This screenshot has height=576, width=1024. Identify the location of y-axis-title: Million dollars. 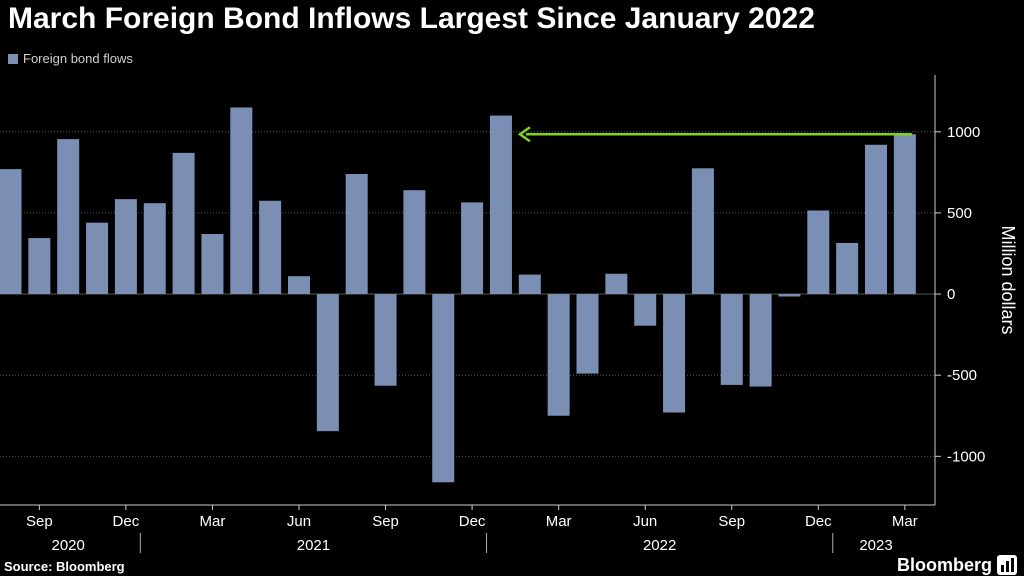
(1008, 279).